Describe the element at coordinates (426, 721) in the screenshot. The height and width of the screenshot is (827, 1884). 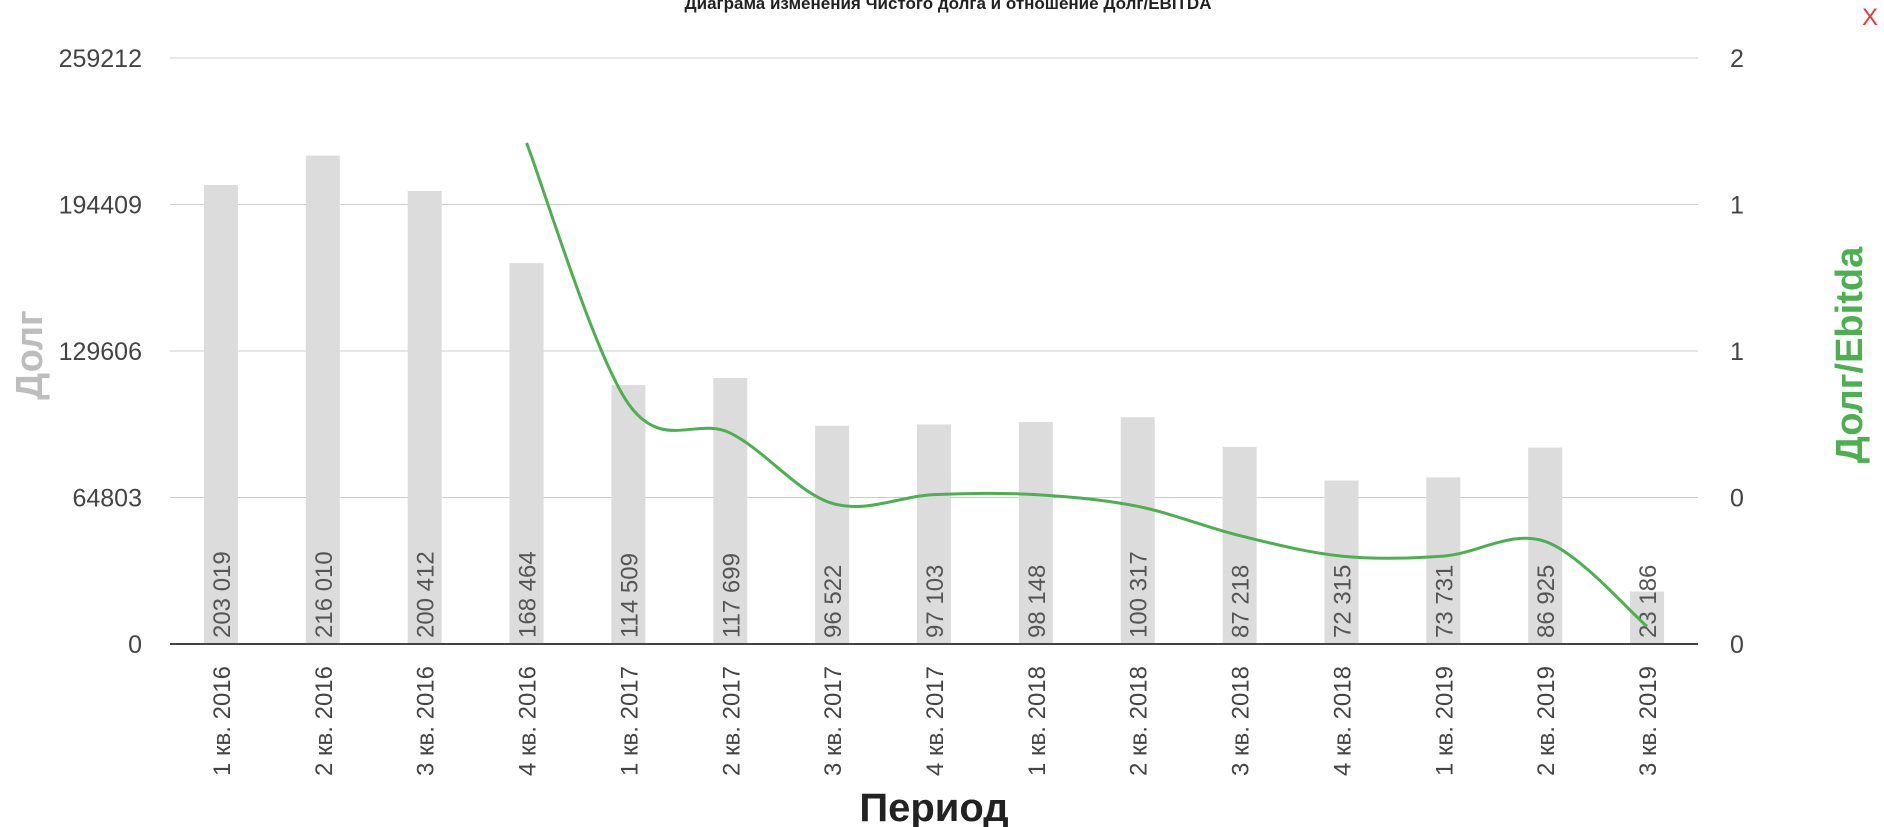
I see `x-tick-label: 3 кв. 2016` at that location.